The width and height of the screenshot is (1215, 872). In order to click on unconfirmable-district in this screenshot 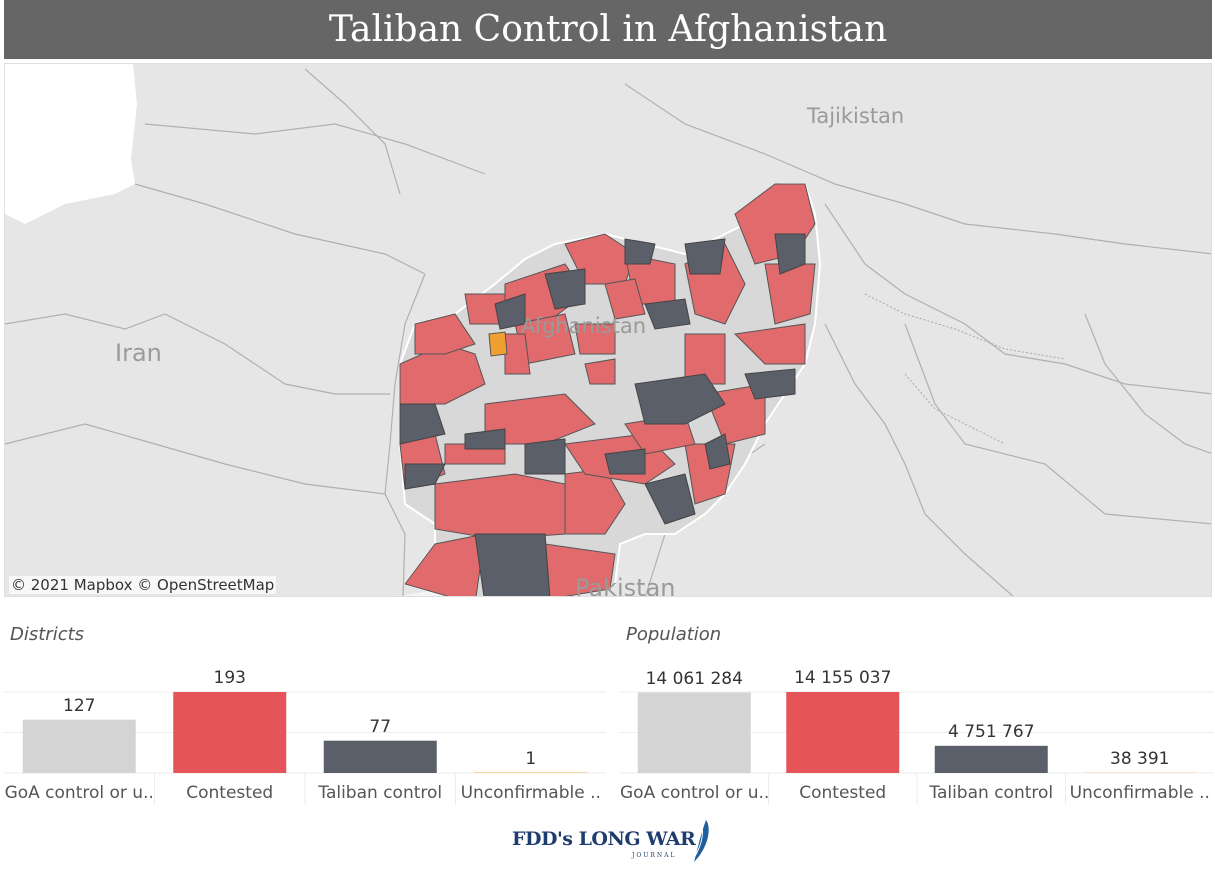, I will do `click(498, 344)`.